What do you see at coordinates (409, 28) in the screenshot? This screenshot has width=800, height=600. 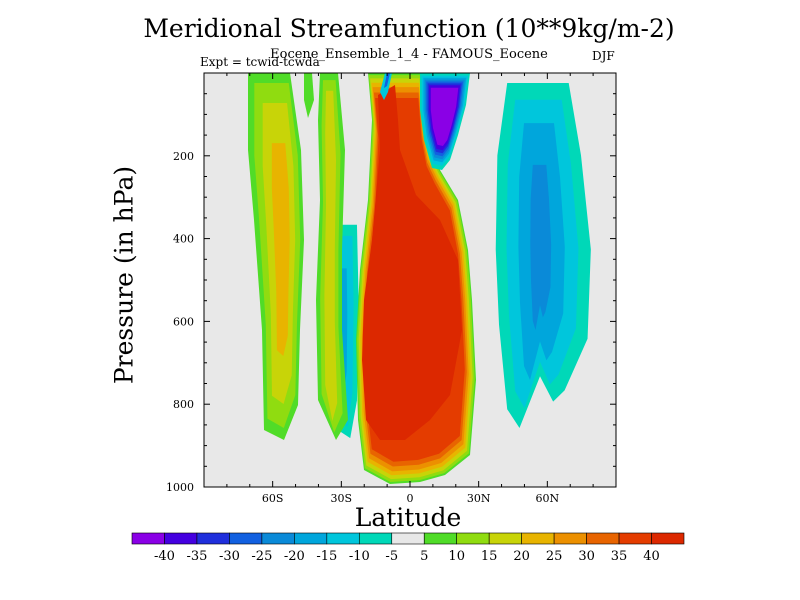 I see `chart-title: Meridional Streamfunction (10**9kg/m-2)` at bounding box center [409, 28].